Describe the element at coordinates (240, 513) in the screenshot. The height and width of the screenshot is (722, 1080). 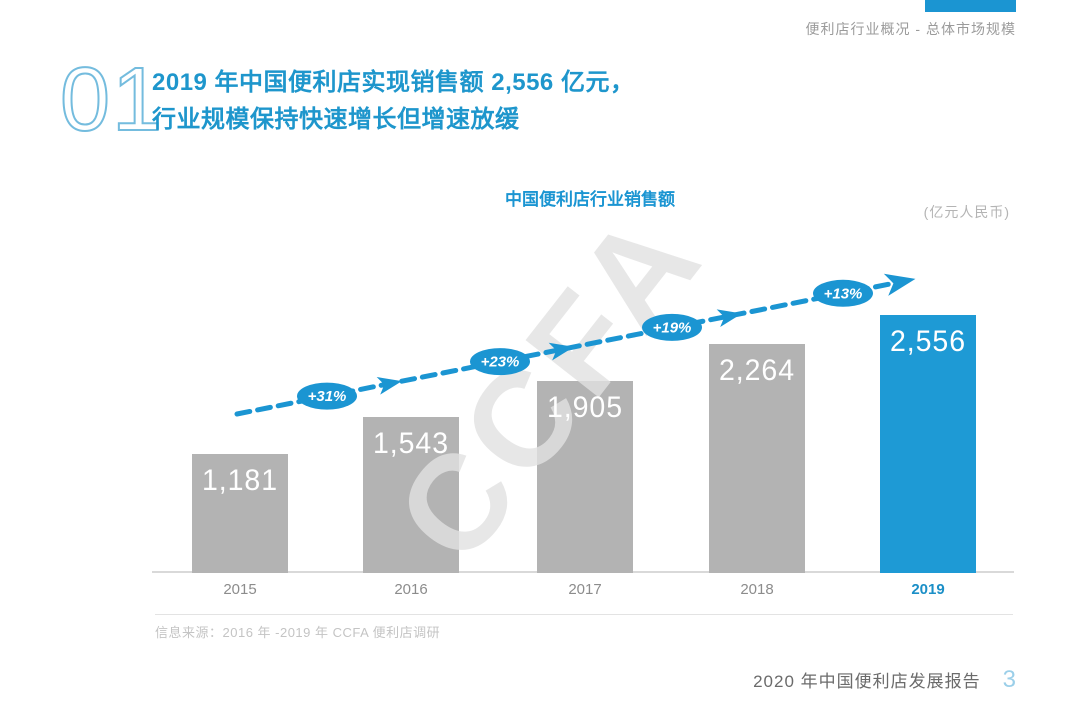
I see `bar-2015` at that location.